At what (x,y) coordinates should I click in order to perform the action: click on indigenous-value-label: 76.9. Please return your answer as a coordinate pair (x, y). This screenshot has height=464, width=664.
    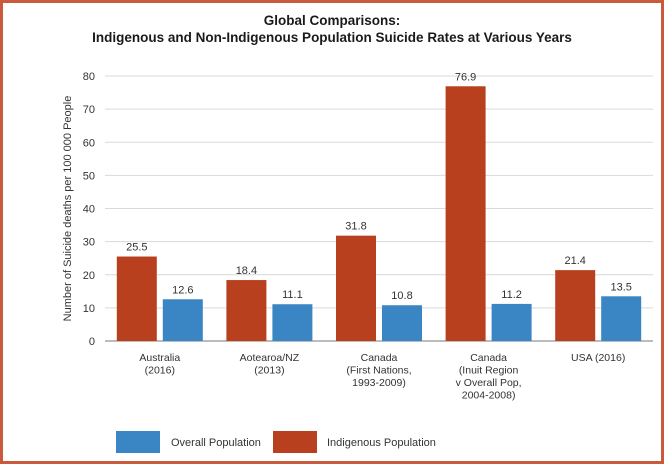
    Looking at the image, I should click on (465, 77).